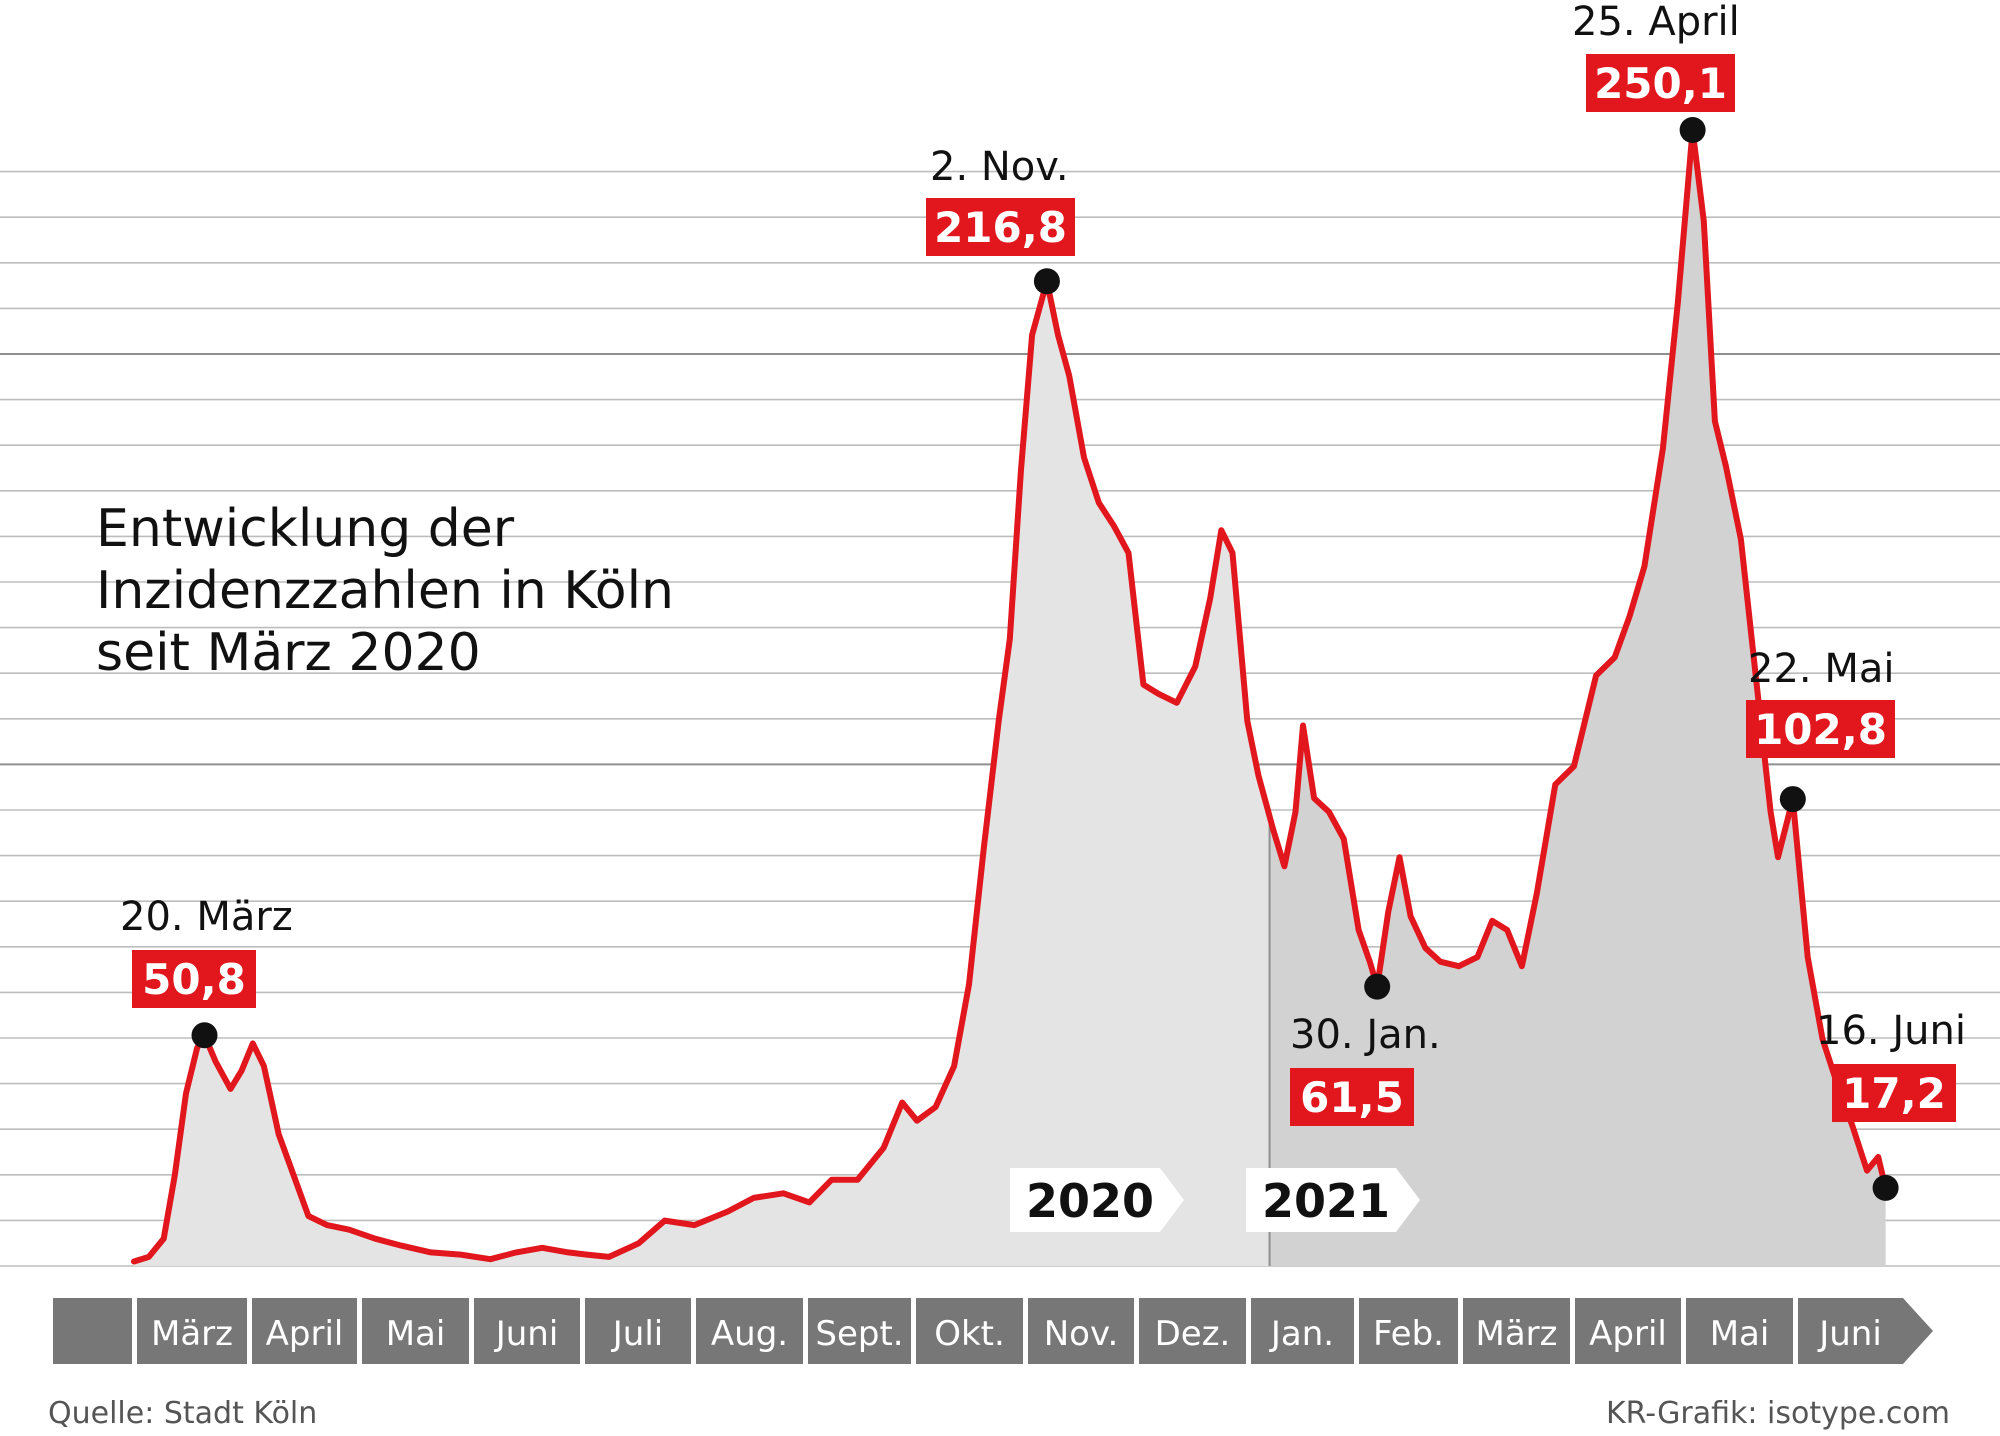 The width and height of the screenshot is (2000, 1436). I want to click on month-label: Dez., so click(1193, 1334).